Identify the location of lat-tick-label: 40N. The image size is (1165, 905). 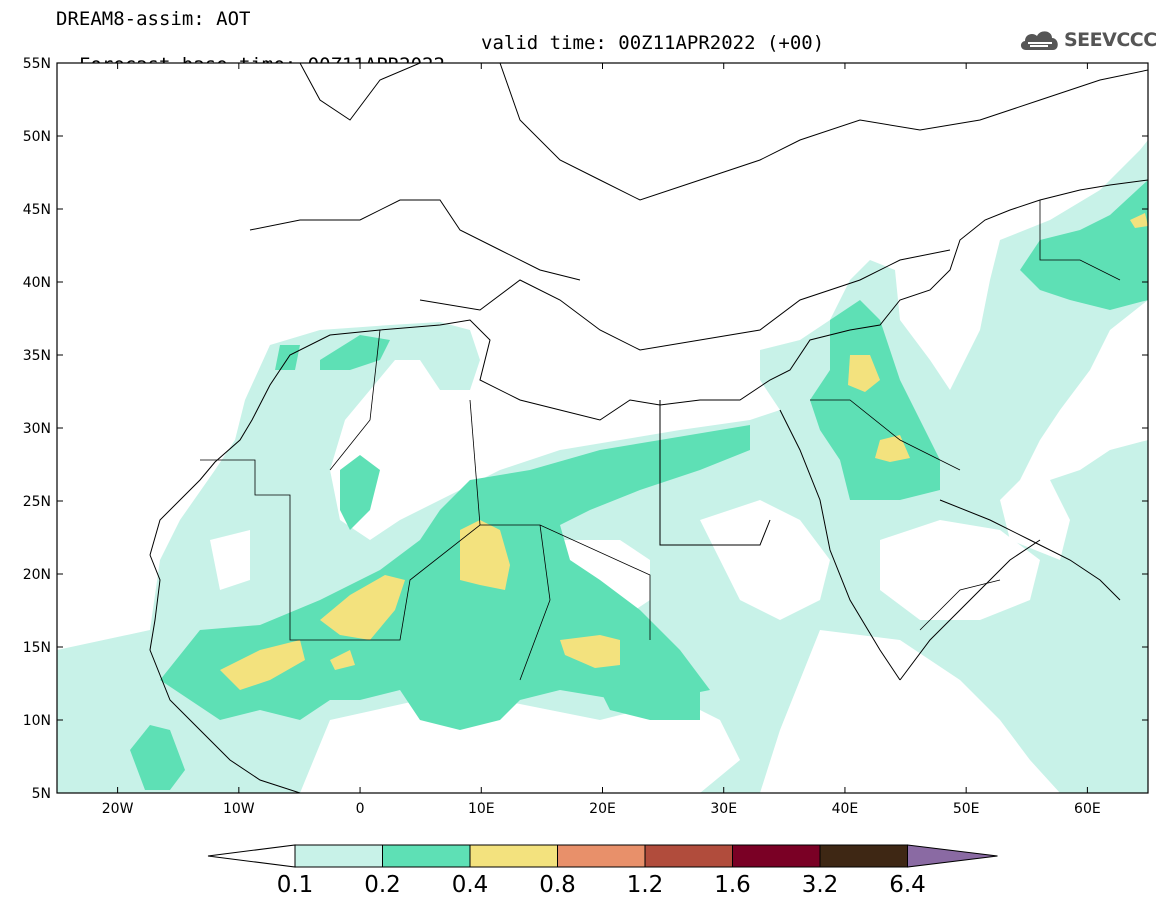
(37, 283).